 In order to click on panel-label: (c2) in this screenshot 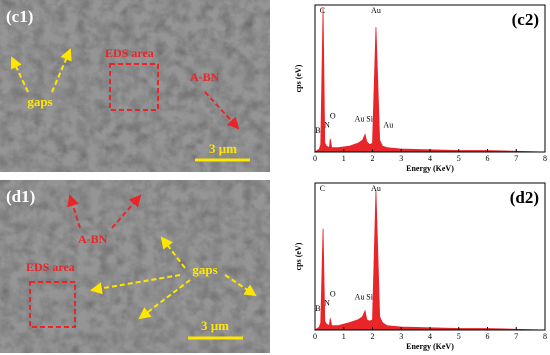, I will do `click(525, 19)`.